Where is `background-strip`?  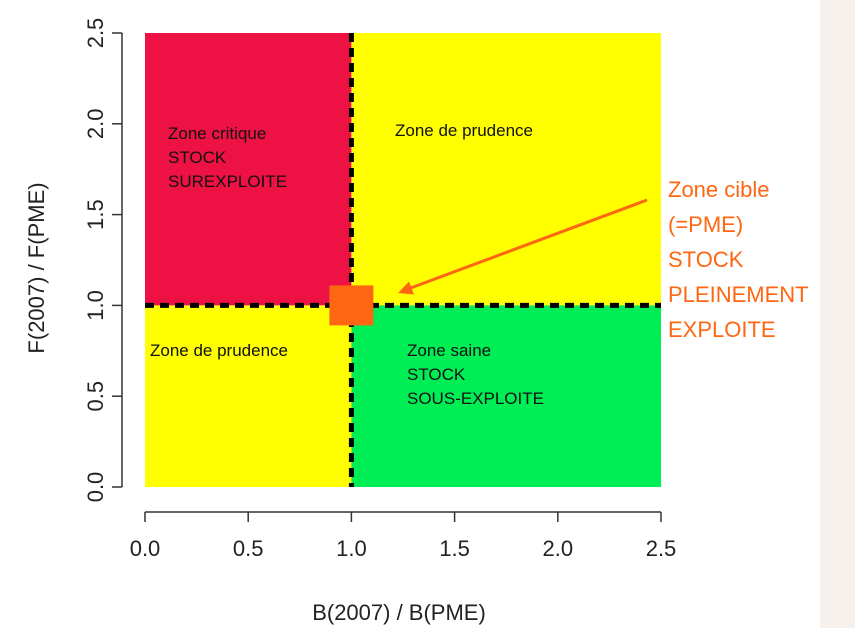
background-strip is located at coordinates (837, 314).